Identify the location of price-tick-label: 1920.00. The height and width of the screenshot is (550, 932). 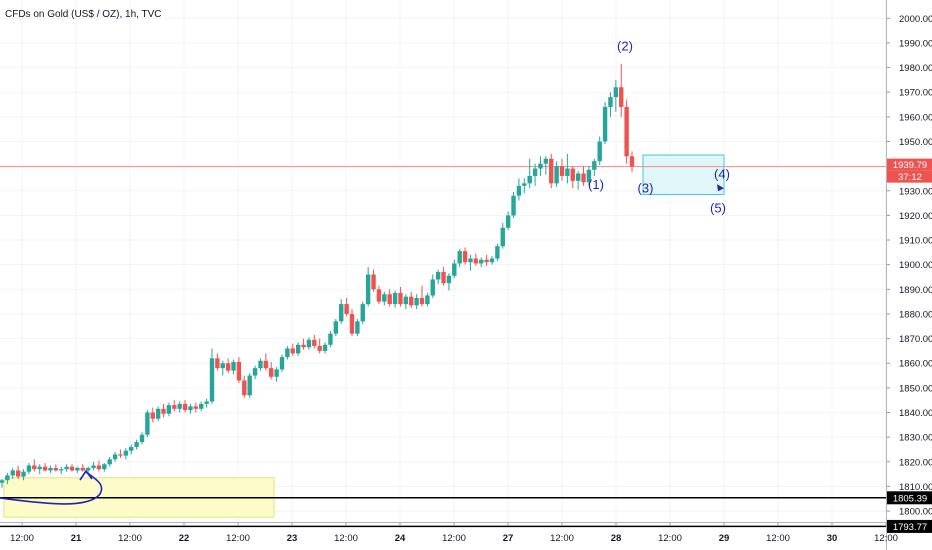
(915, 216).